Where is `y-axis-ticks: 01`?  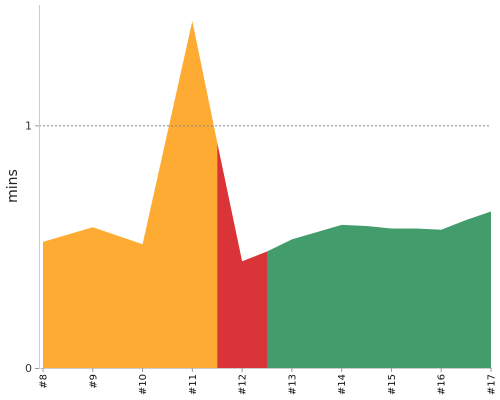 y-axis-ticks: 01 is located at coordinates (32, 247).